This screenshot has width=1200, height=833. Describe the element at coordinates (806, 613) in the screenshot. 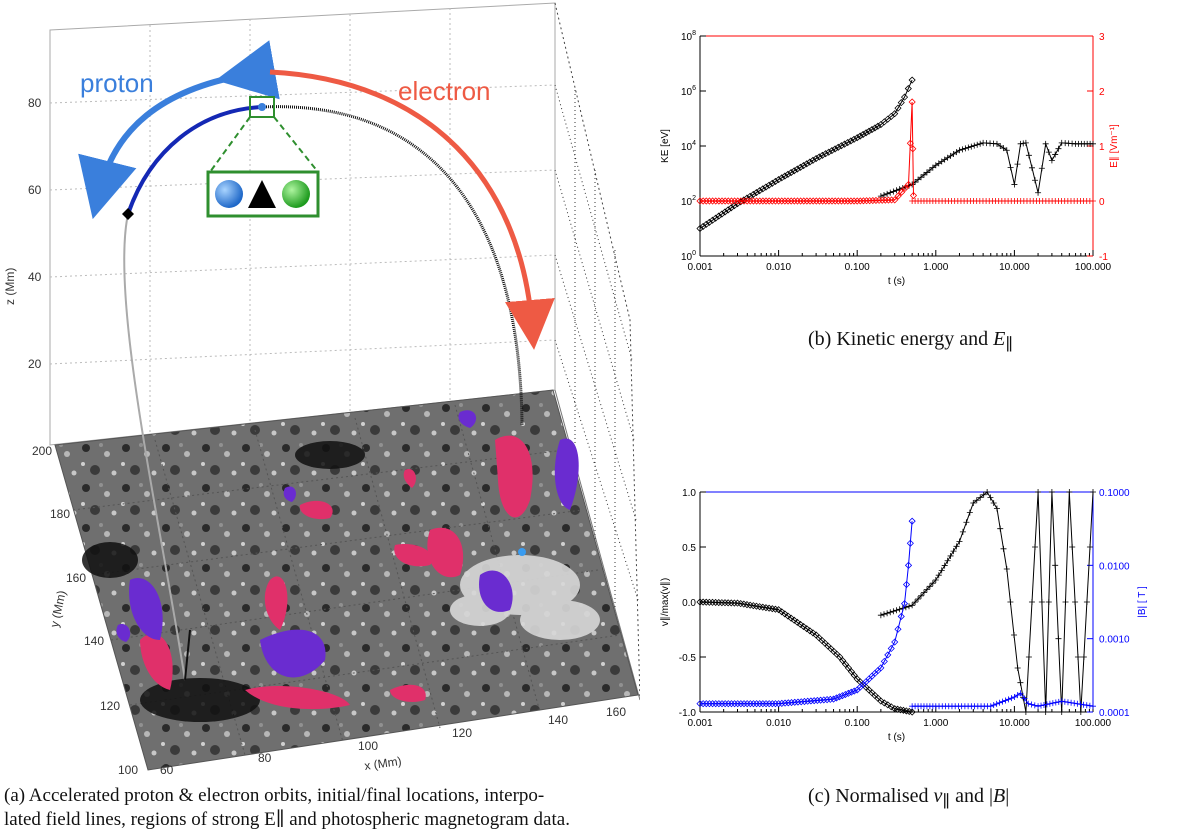

I see `series-2-line` at that location.